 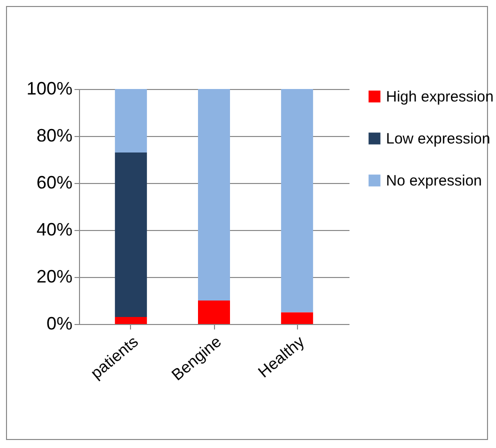 I want to click on y-tick-label: 80%, so click(x=54, y=136).